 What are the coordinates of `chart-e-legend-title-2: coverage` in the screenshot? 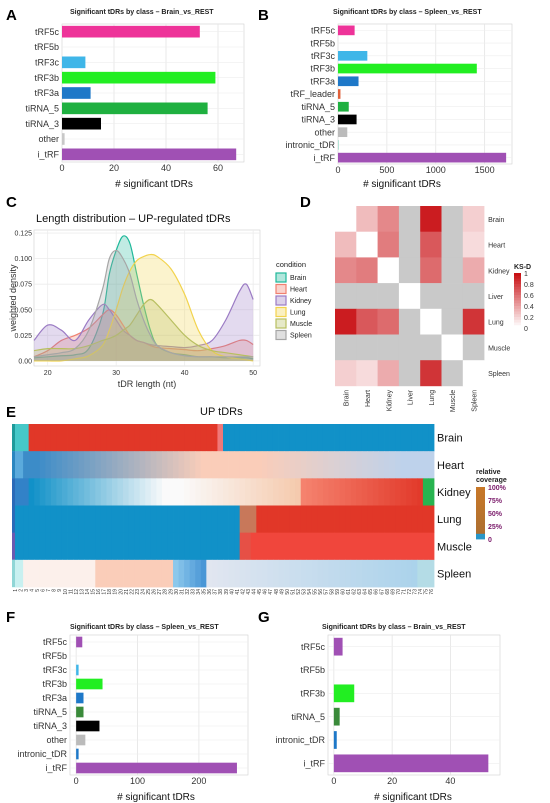 It's located at (491, 480).